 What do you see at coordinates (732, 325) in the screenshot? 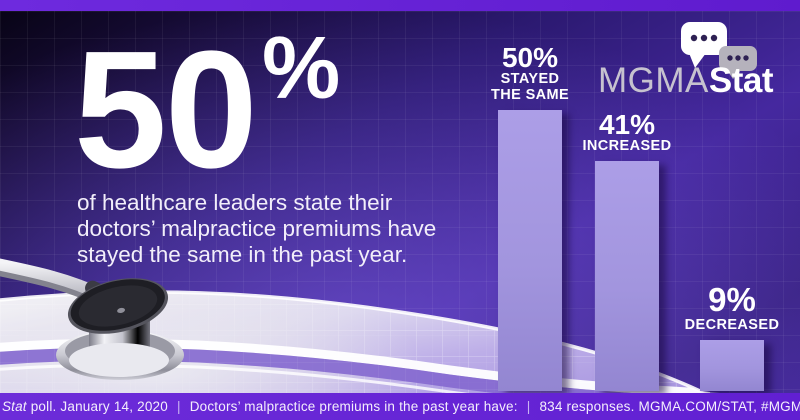
I see `bar-category-label: DECREASED` at bounding box center [732, 325].